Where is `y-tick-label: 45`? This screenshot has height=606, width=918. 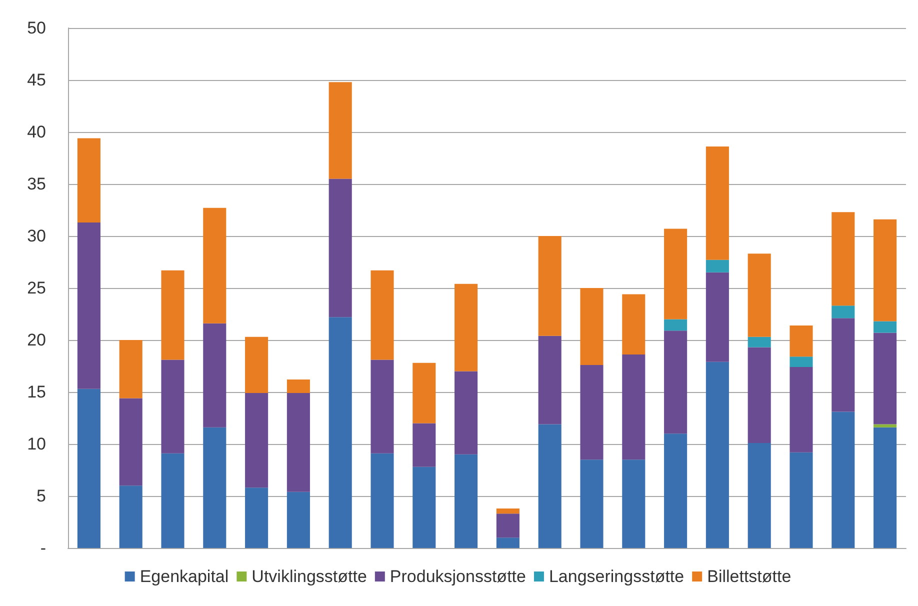
y-tick-label: 45 is located at coordinates (36, 80).